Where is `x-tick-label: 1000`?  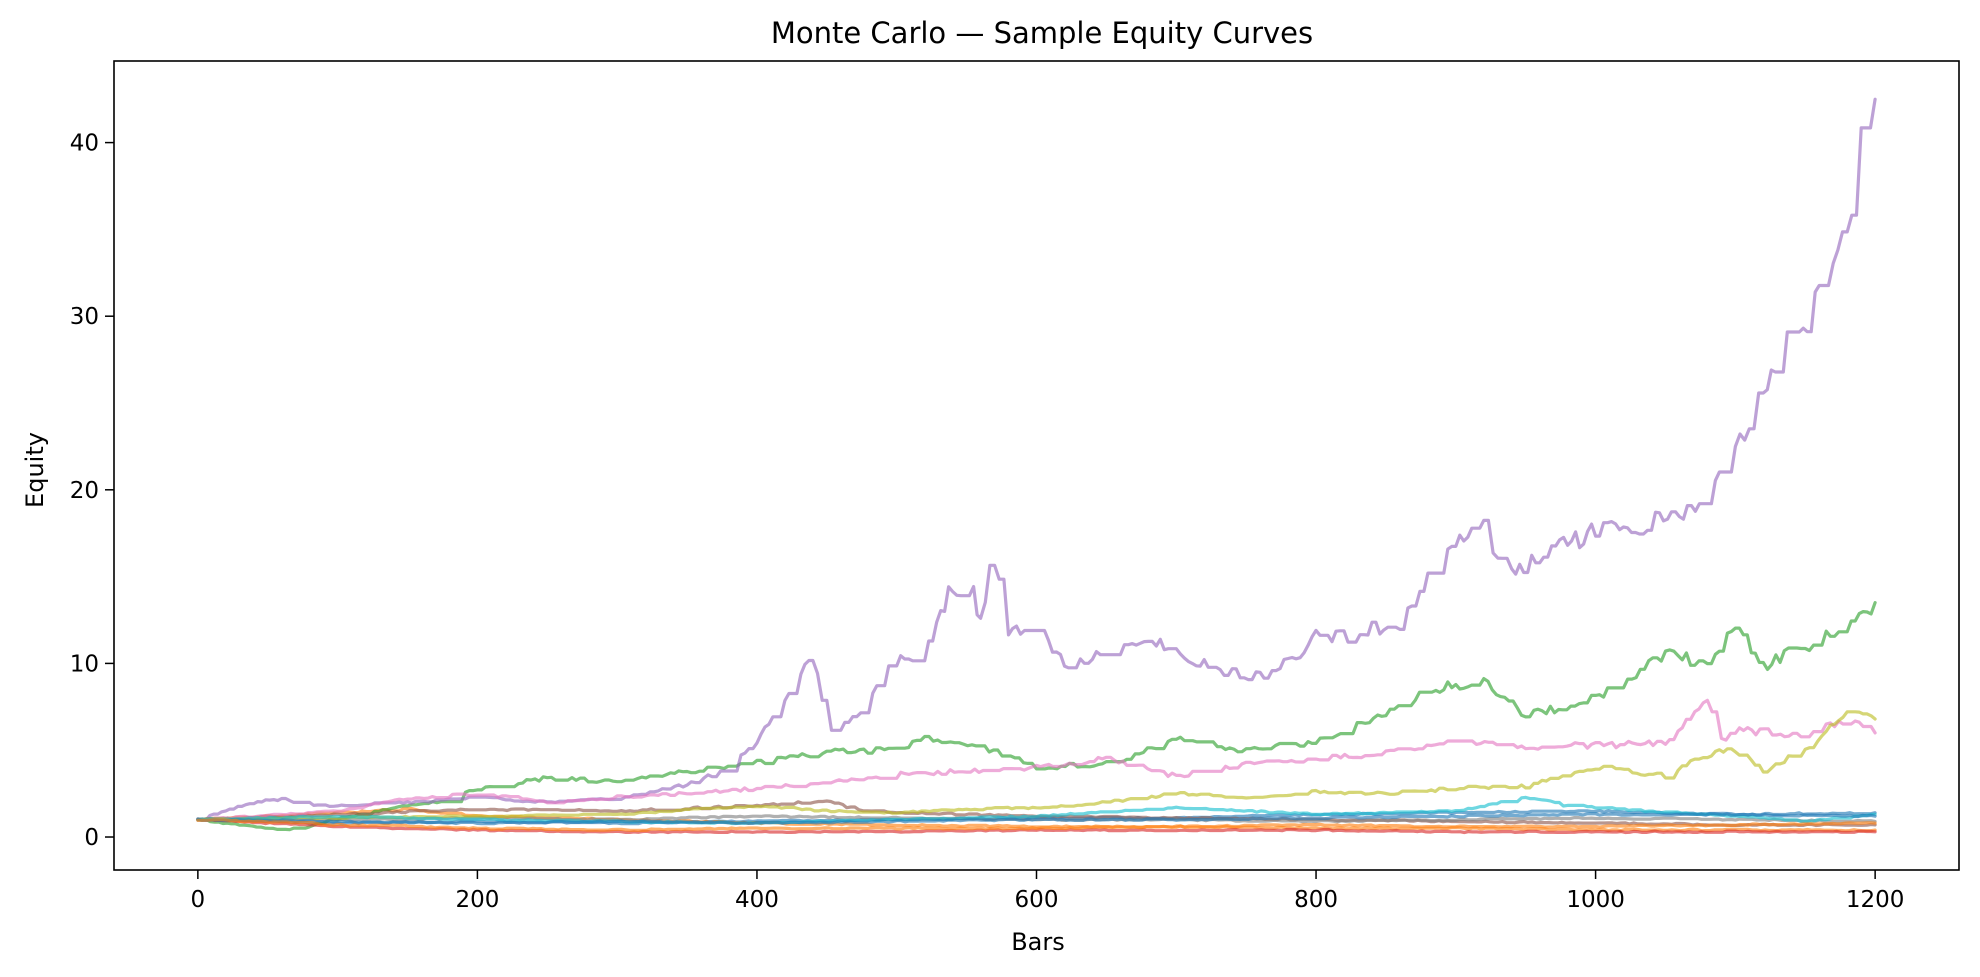
x-tick-label: 1000 is located at coordinates (1595, 900).